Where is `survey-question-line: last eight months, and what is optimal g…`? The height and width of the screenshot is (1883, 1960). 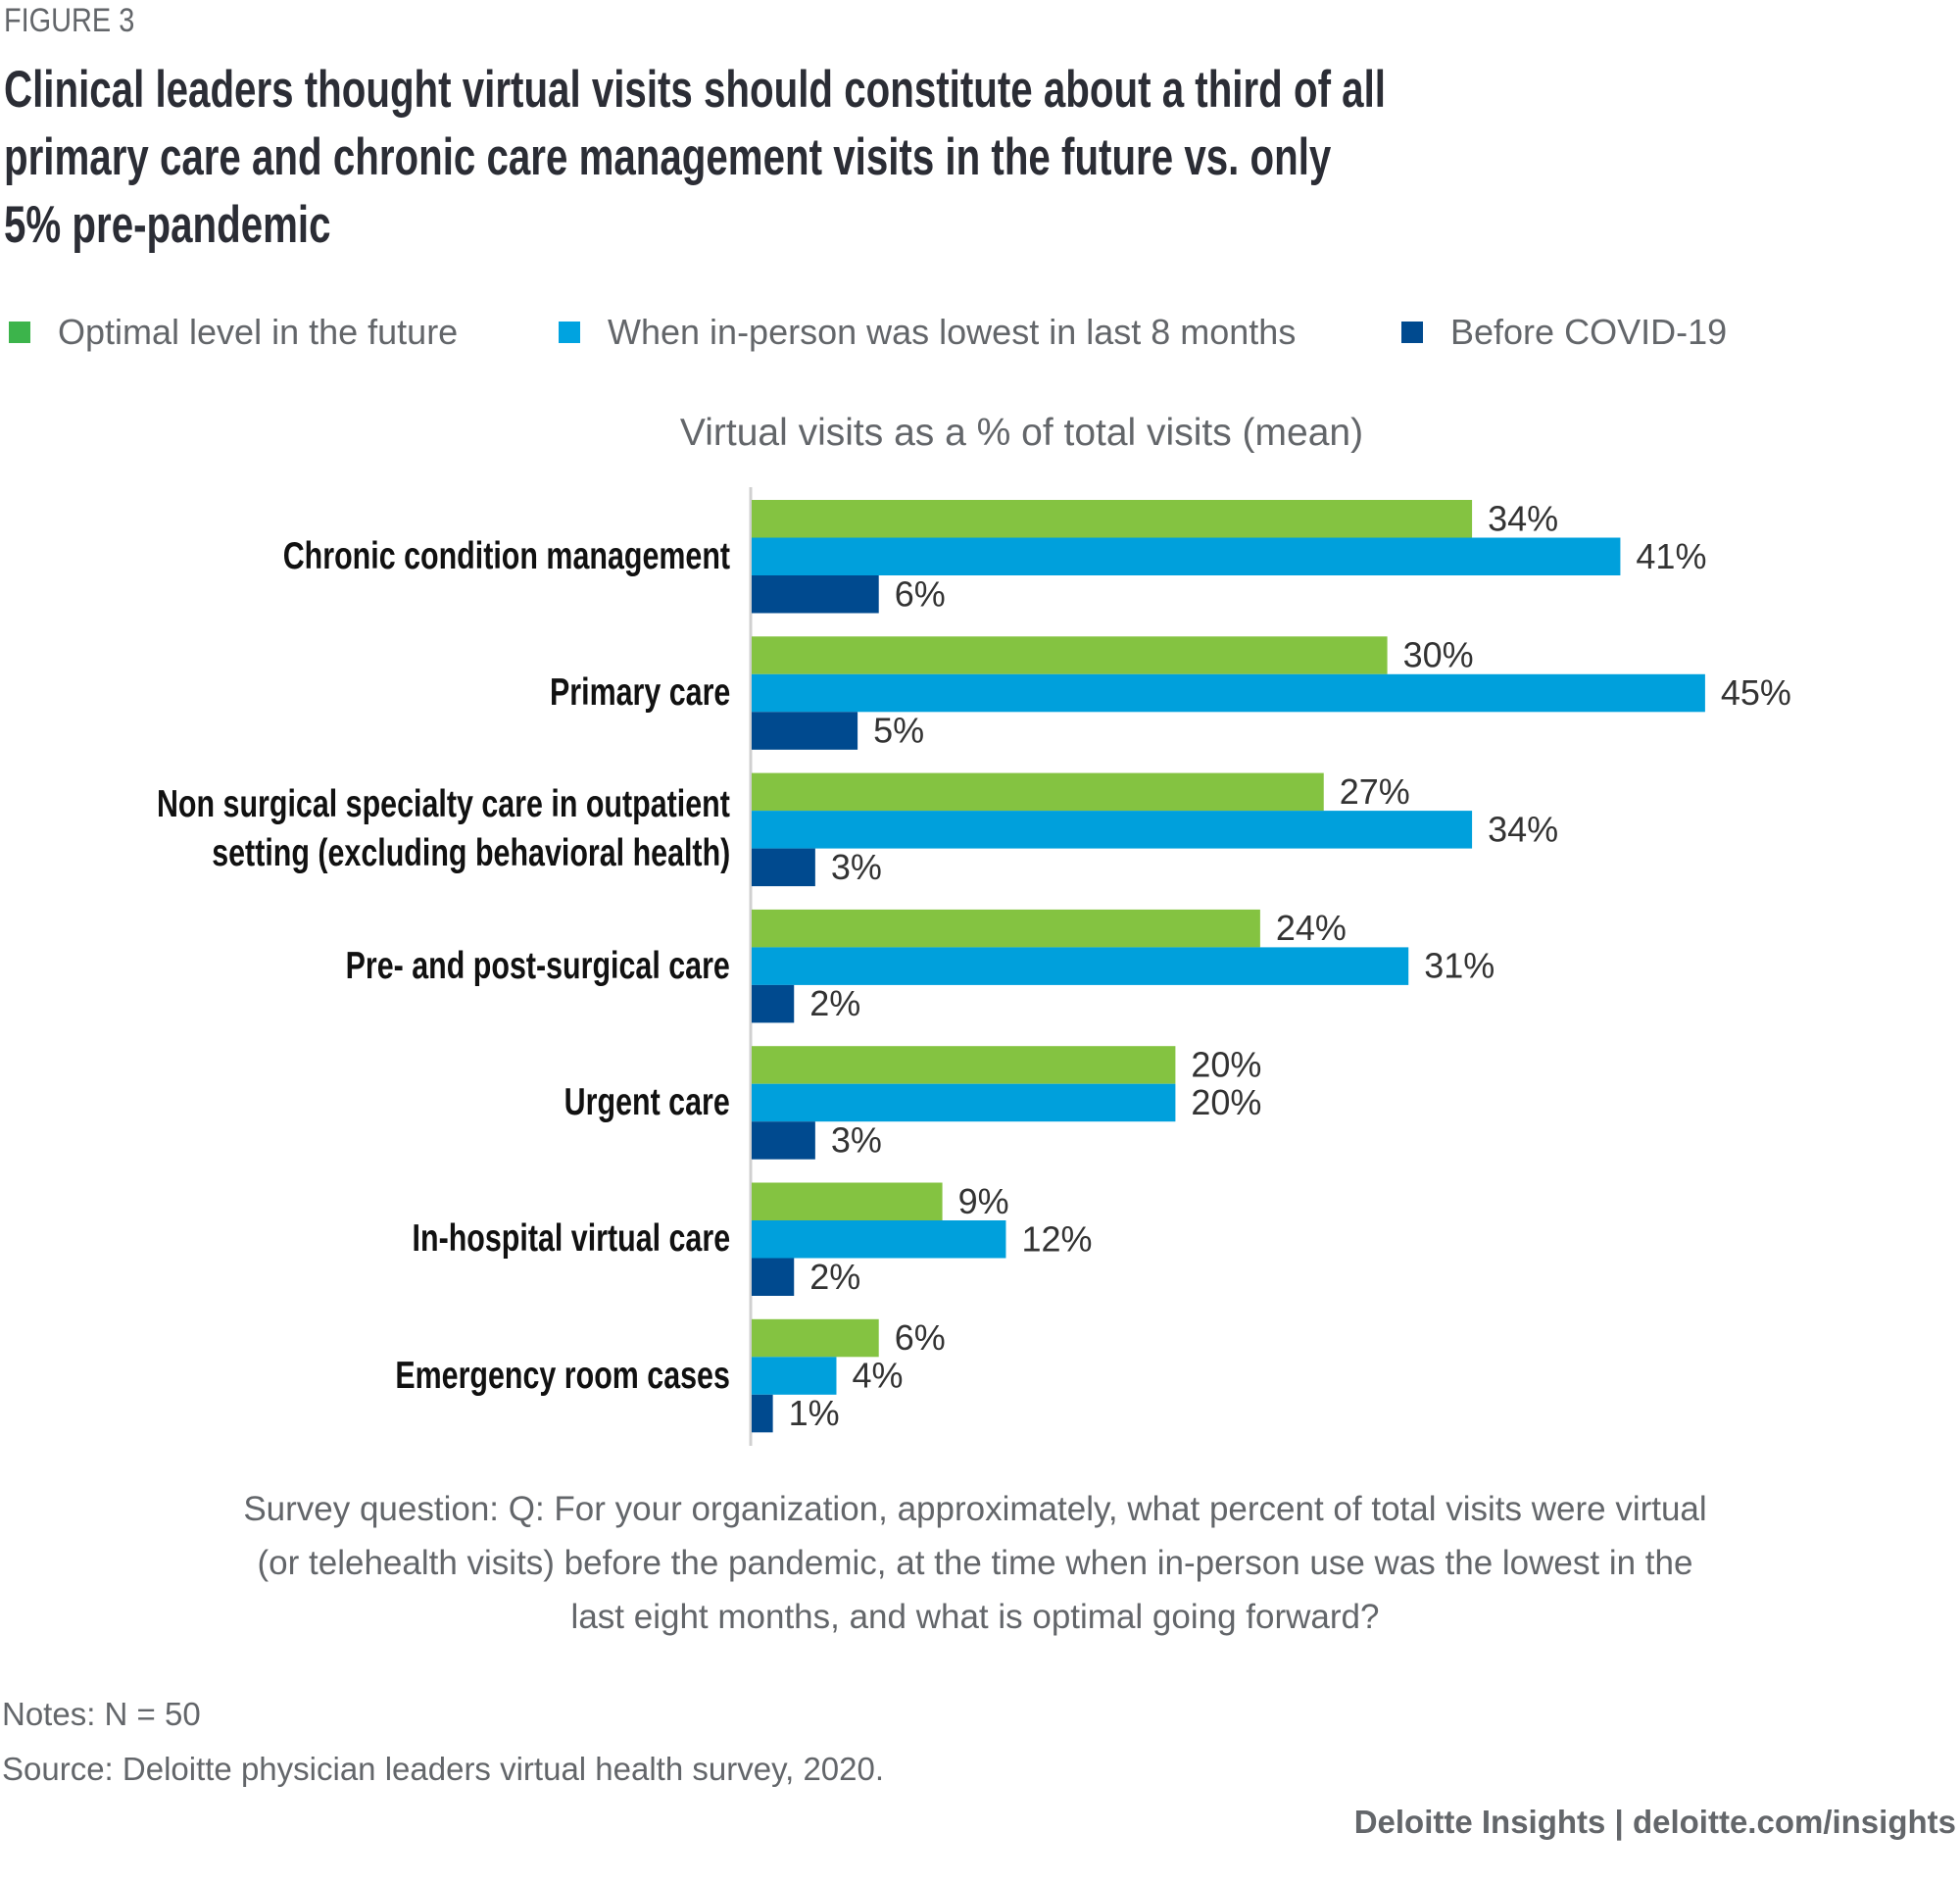
survey-question-line: last eight months, and what is optimal g… is located at coordinates (975, 1617).